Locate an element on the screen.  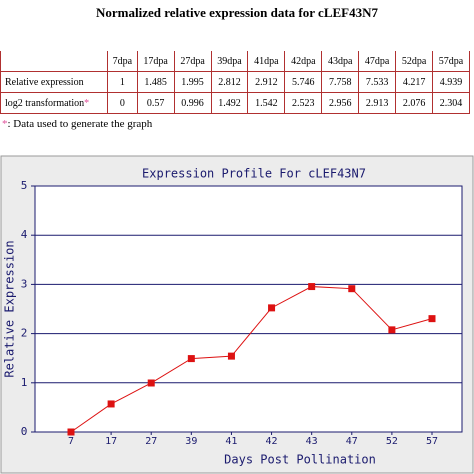
column-header: 7dpa is located at coordinates (122, 61).